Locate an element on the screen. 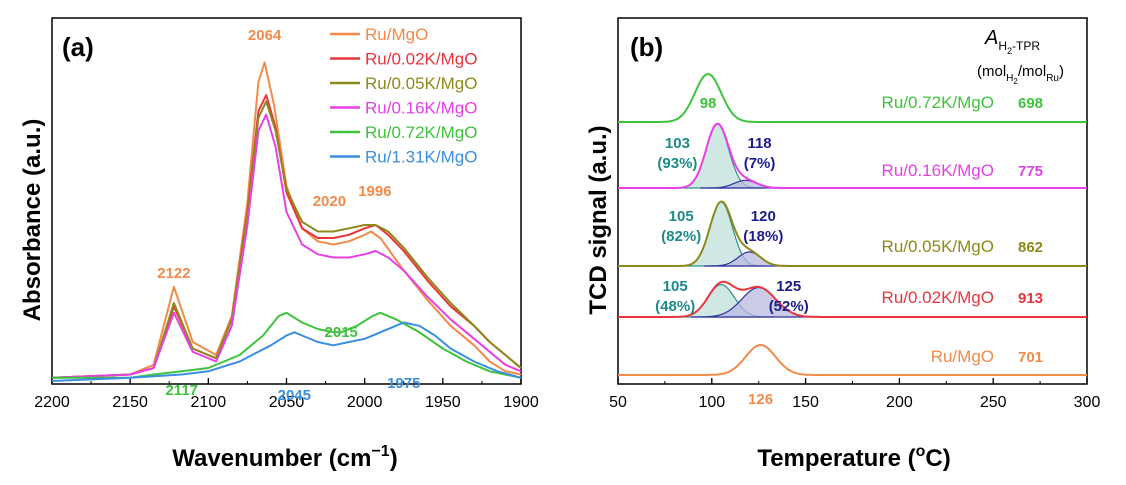  legend-label-a: Ru/0.02K/MgO is located at coordinates (421, 59).